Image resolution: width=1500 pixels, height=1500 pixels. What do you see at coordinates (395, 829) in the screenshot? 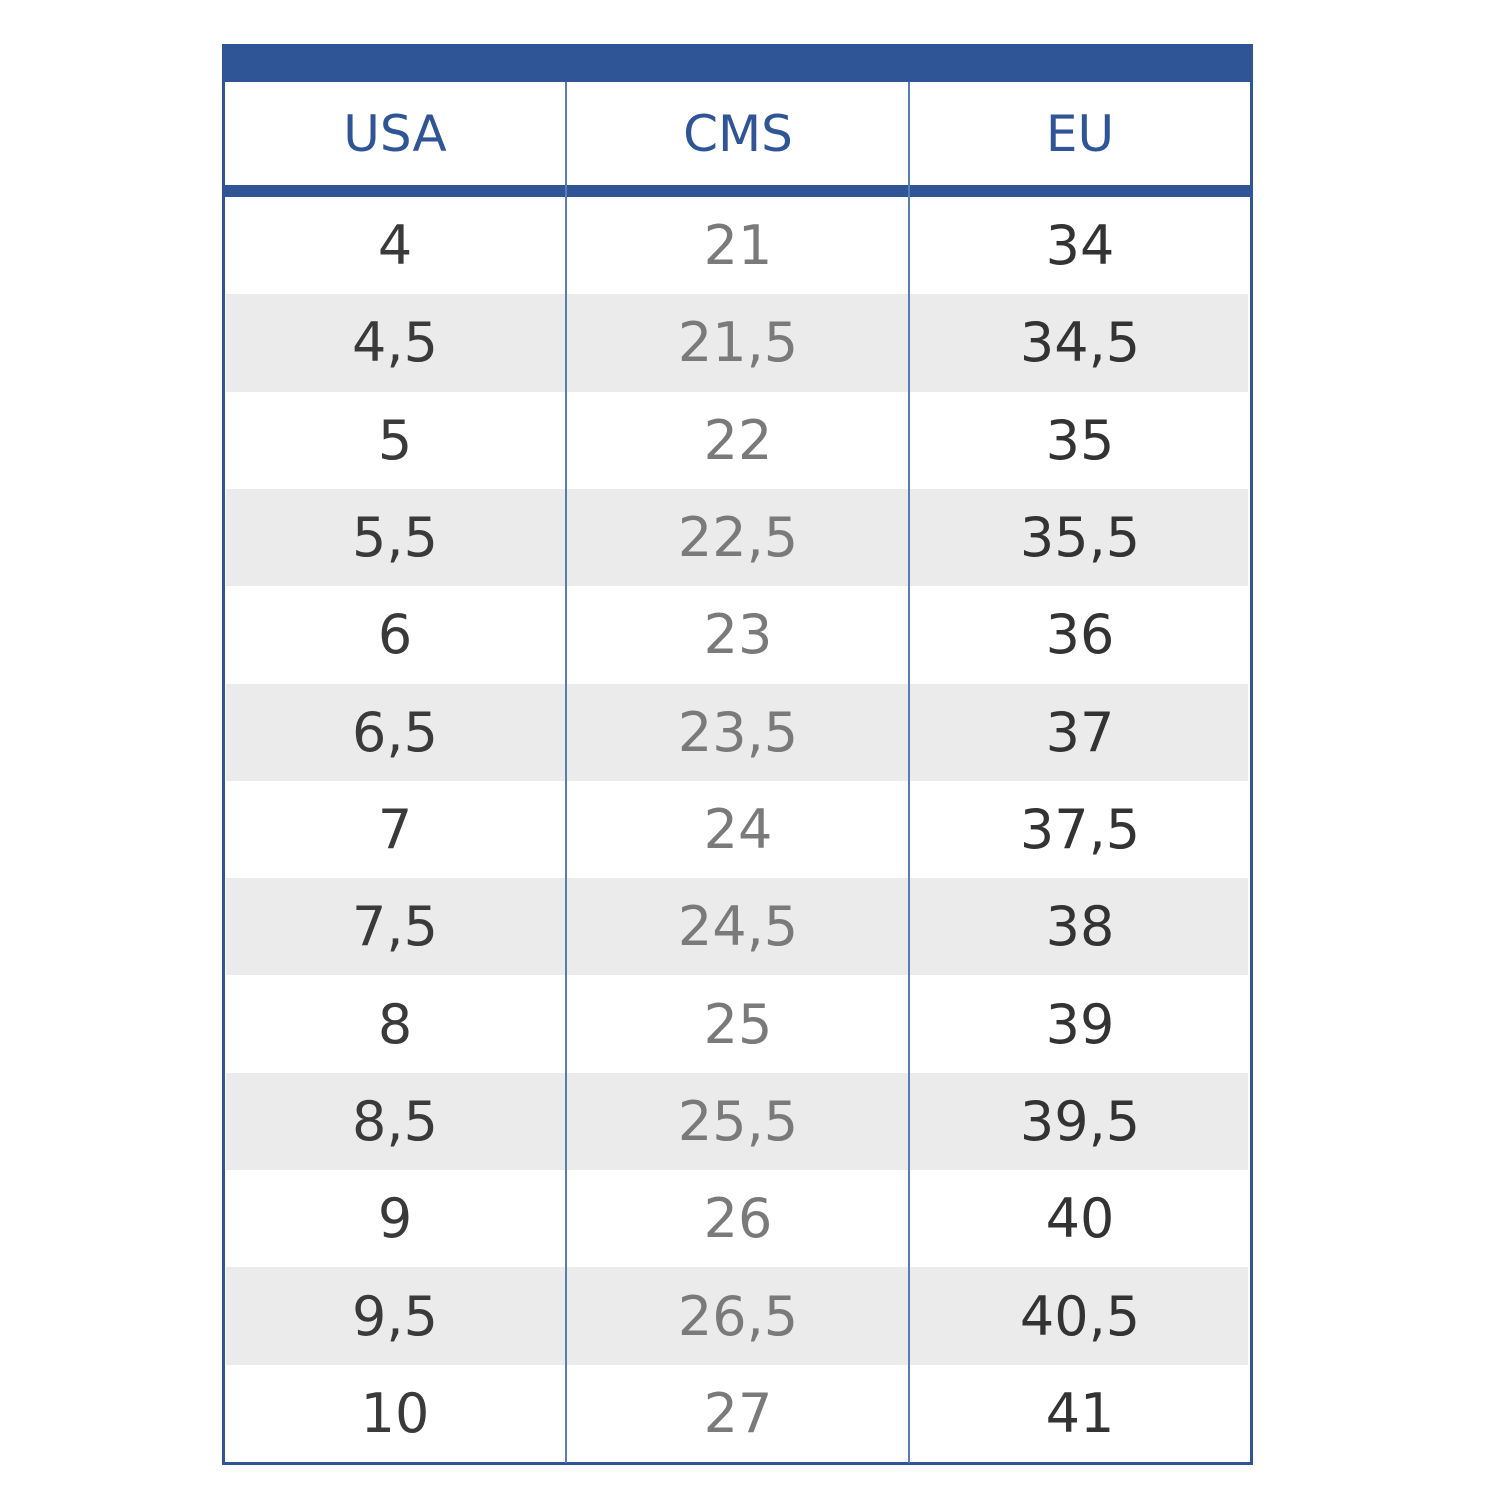
I see `table-cell: 7` at bounding box center [395, 829].